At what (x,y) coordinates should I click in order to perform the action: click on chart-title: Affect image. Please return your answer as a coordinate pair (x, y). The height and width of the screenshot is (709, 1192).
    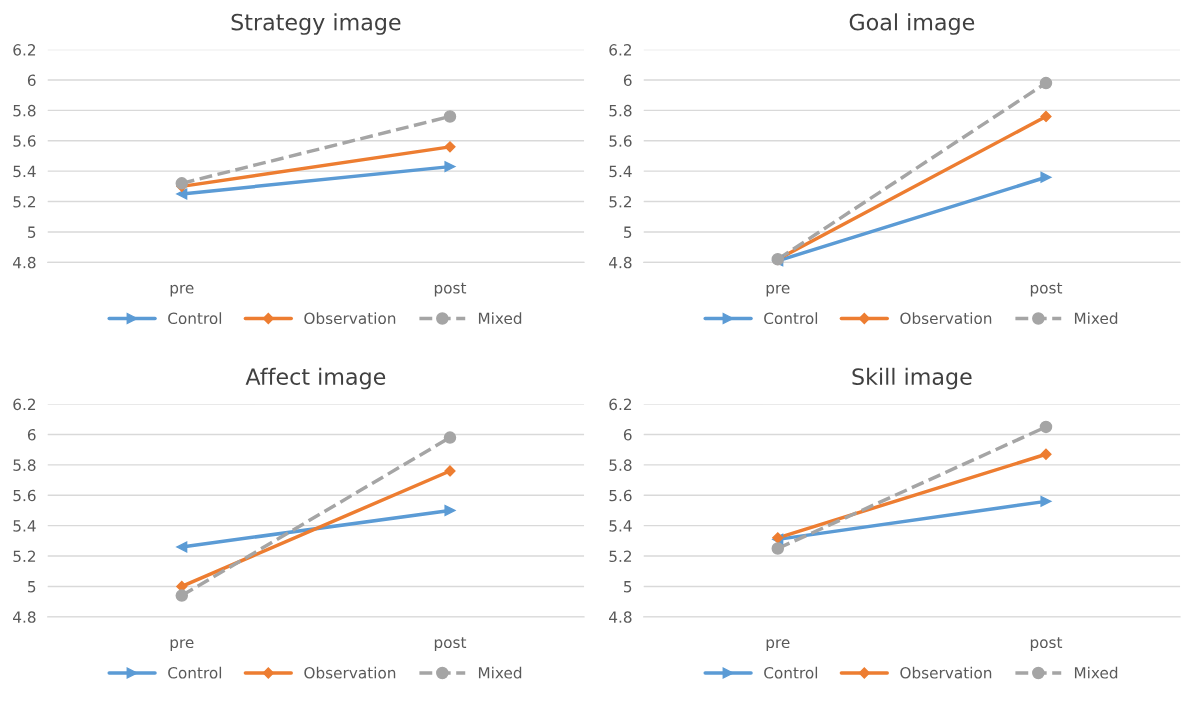
    Looking at the image, I should click on (315, 378).